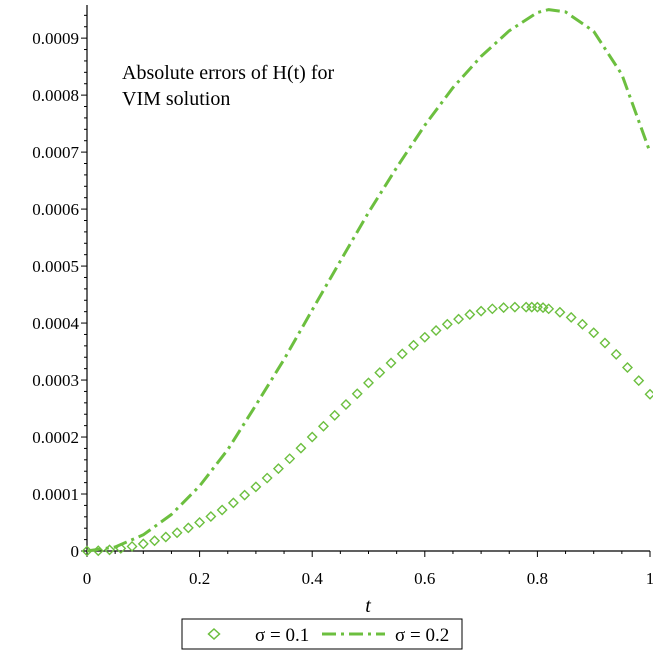 The height and width of the screenshot is (652, 653). What do you see at coordinates (368, 606) in the screenshot?
I see `x-axis-label: t` at bounding box center [368, 606].